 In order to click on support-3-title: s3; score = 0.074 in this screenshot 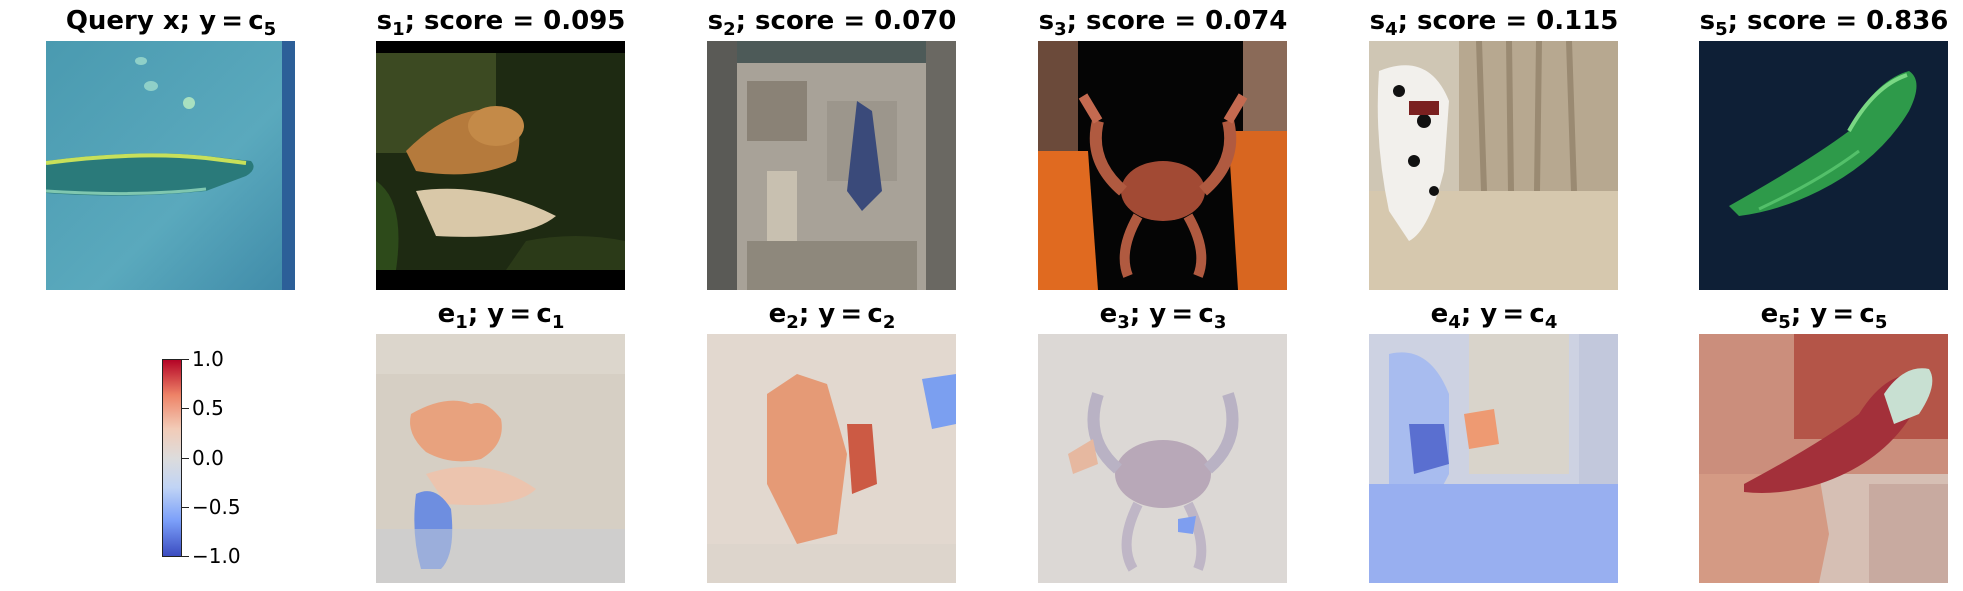, I will do `click(1163, 23)`.